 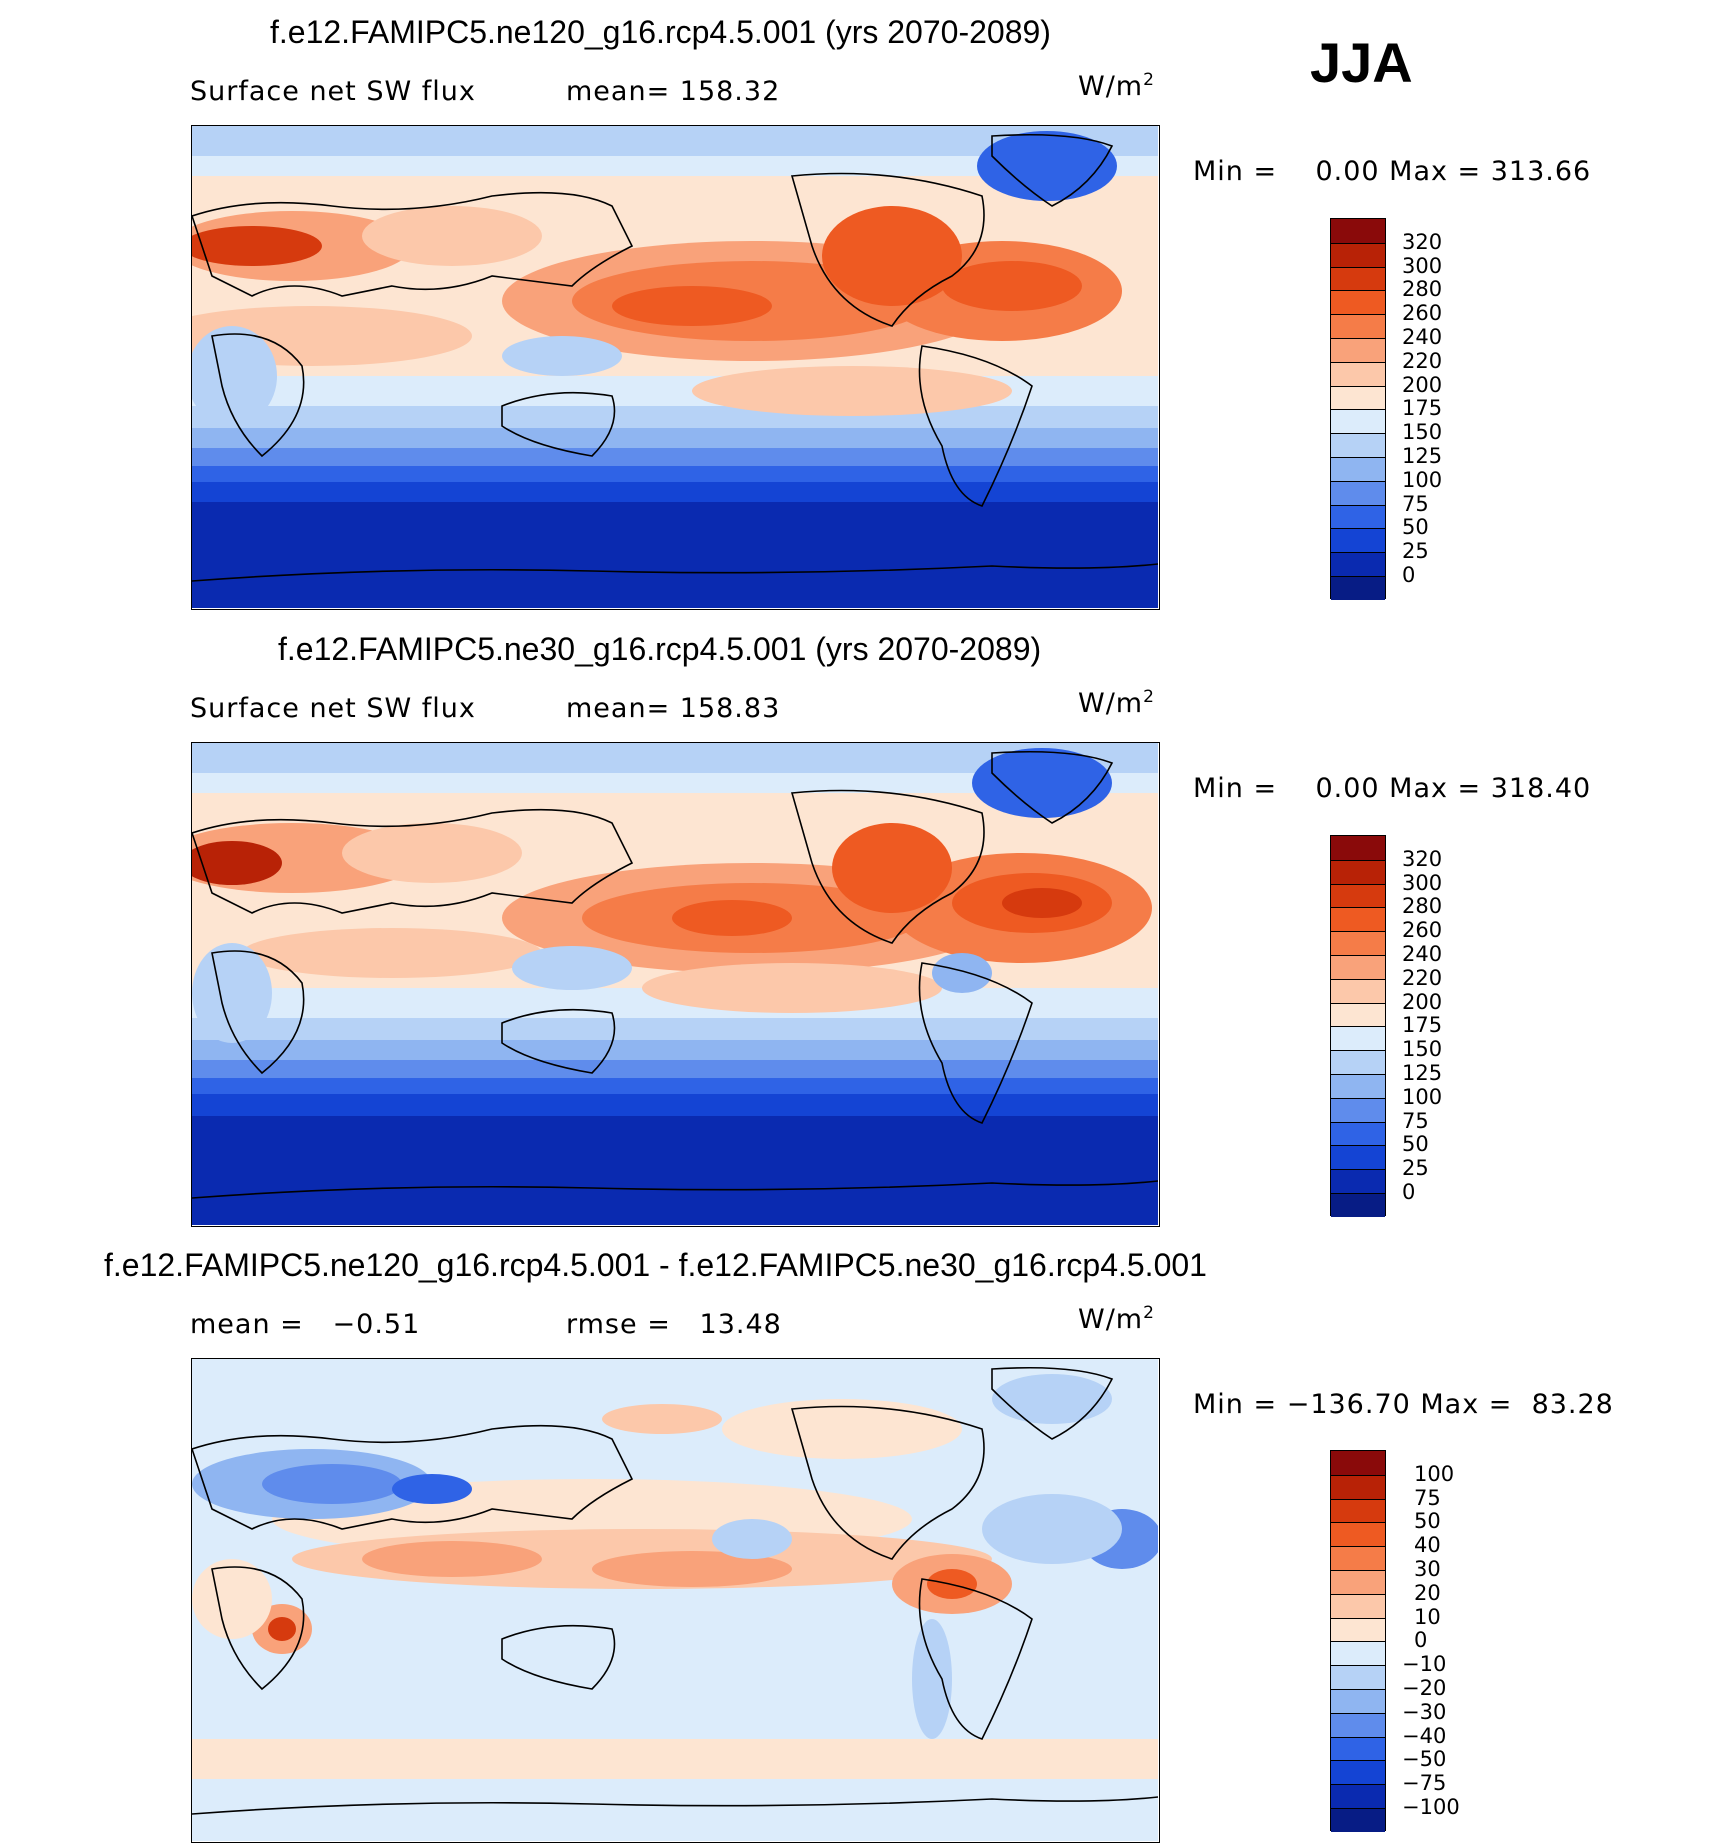 What do you see at coordinates (1403, 1404) in the screenshot?
I see `panel3-minmax: Min = −136.70 Max = 83.28` at bounding box center [1403, 1404].